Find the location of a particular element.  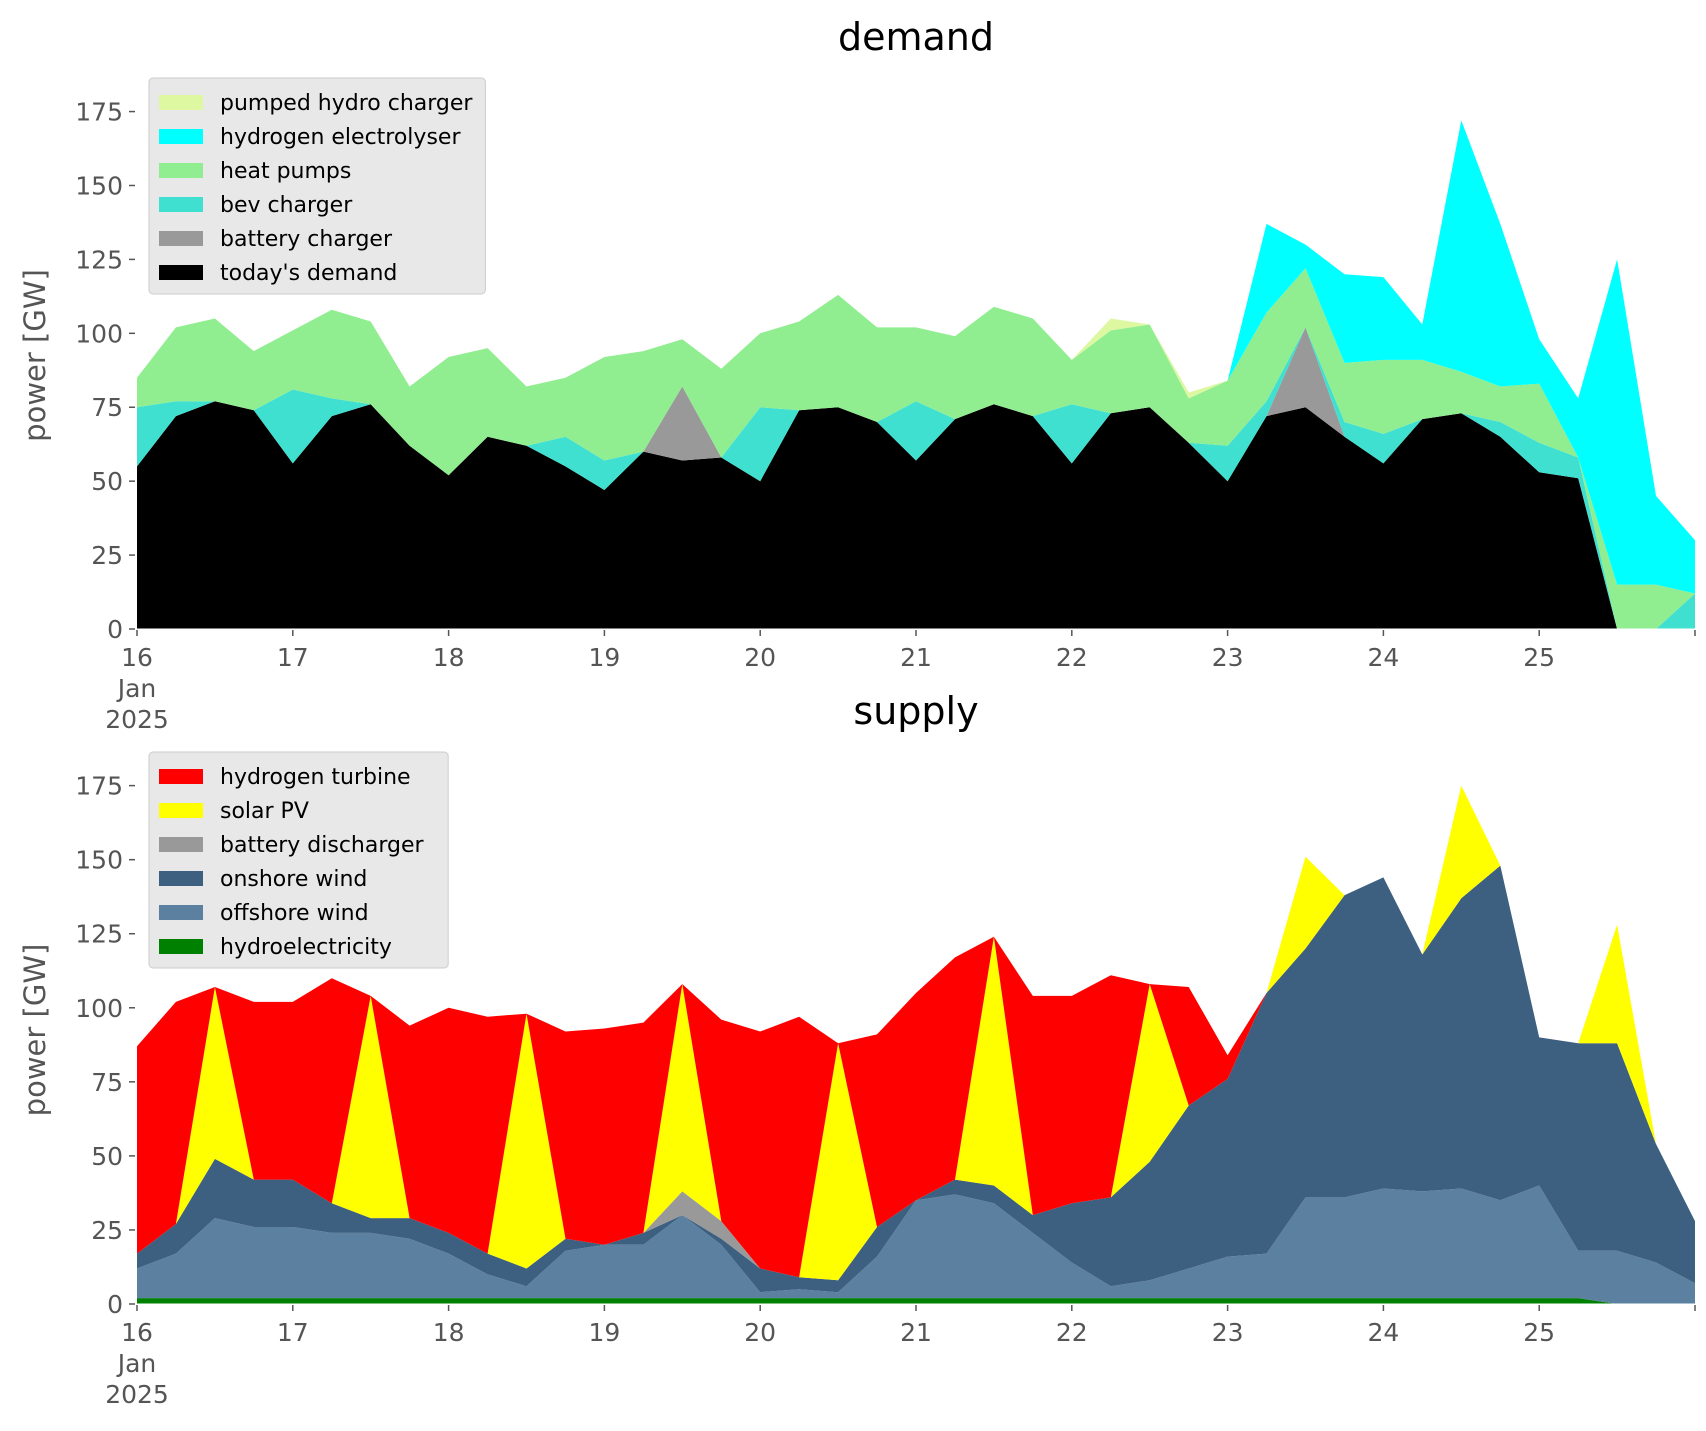

legend-label-battery-discharger: battery discharger is located at coordinates (322, 845).